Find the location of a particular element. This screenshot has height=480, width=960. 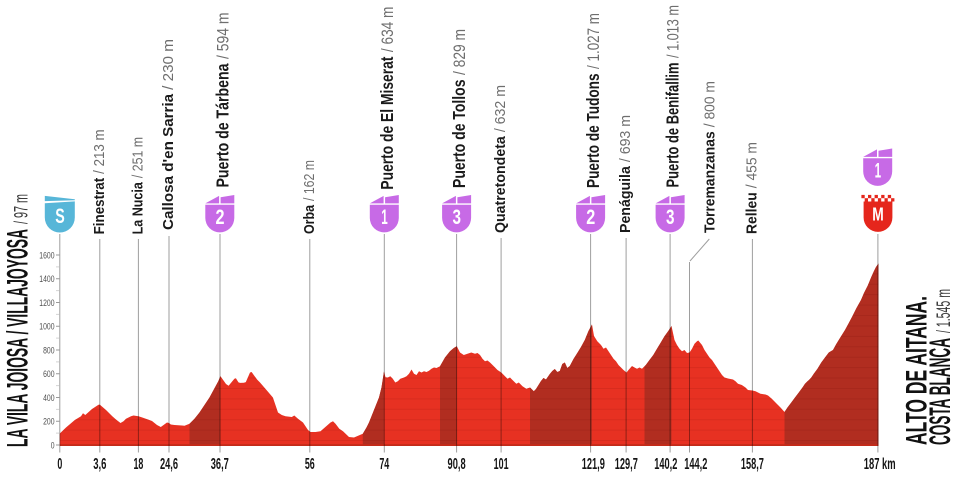

svg-text: M is located at coordinates (878, 213).